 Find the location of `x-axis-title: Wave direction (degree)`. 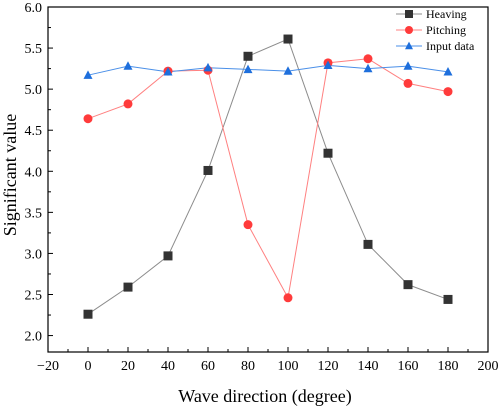

x-axis-title: Wave direction (degree) is located at coordinates (264, 396).